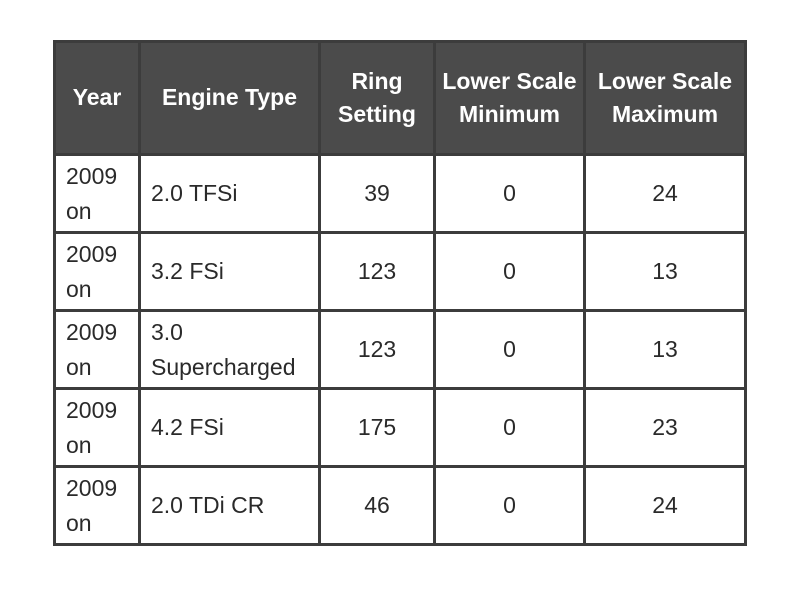 Image resolution: width=800 pixels, height=600 pixels. What do you see at coordinates (377, 98) in the screenshot?
I see `column-header: Ring Setting` at bounding box center [377, 98].